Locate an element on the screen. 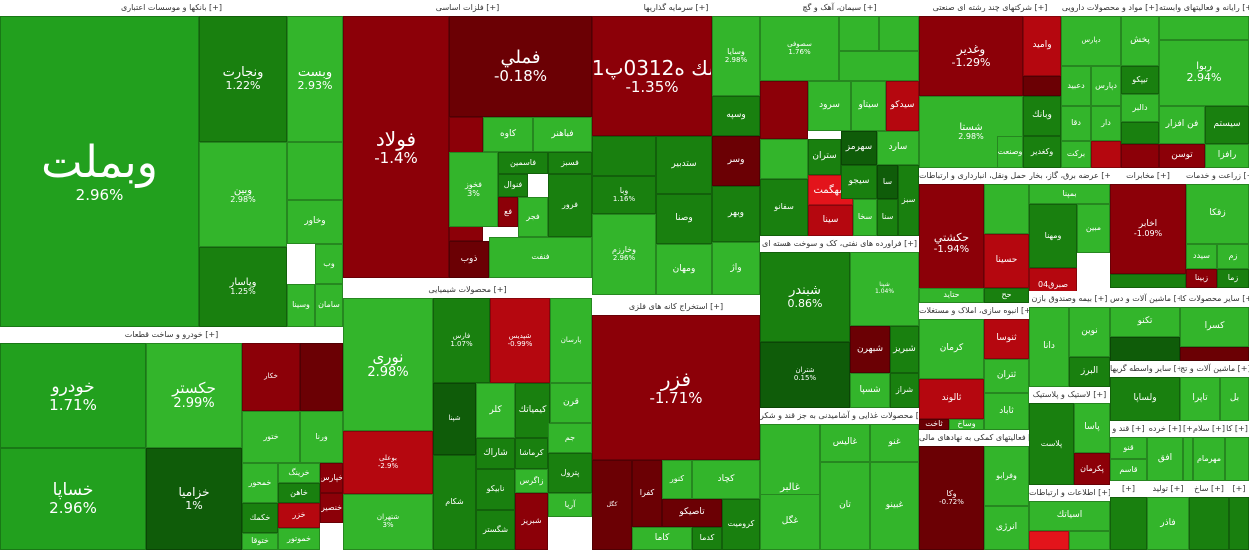 This screenshot has height=550, width=1249. sector-header: حمل ونقل، انبارداری و ارتباطات [+] is located at coordinates (974, 176).